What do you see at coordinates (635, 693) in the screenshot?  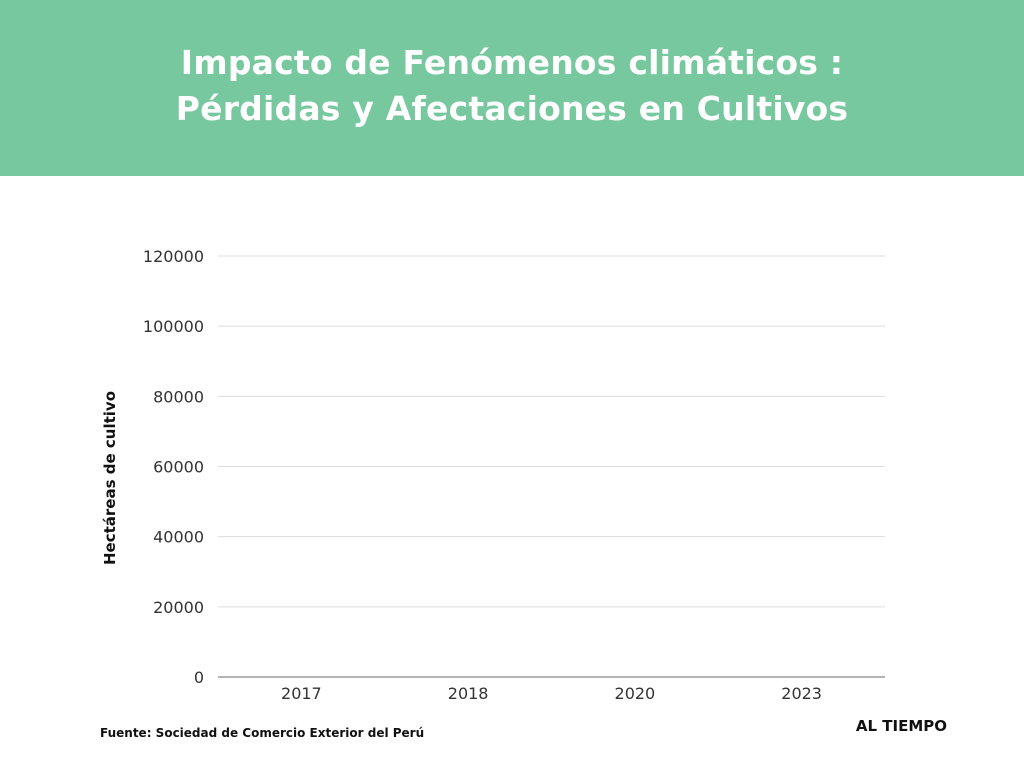 I see `x-tick-label: 2020` at bounding box center [635, 693].